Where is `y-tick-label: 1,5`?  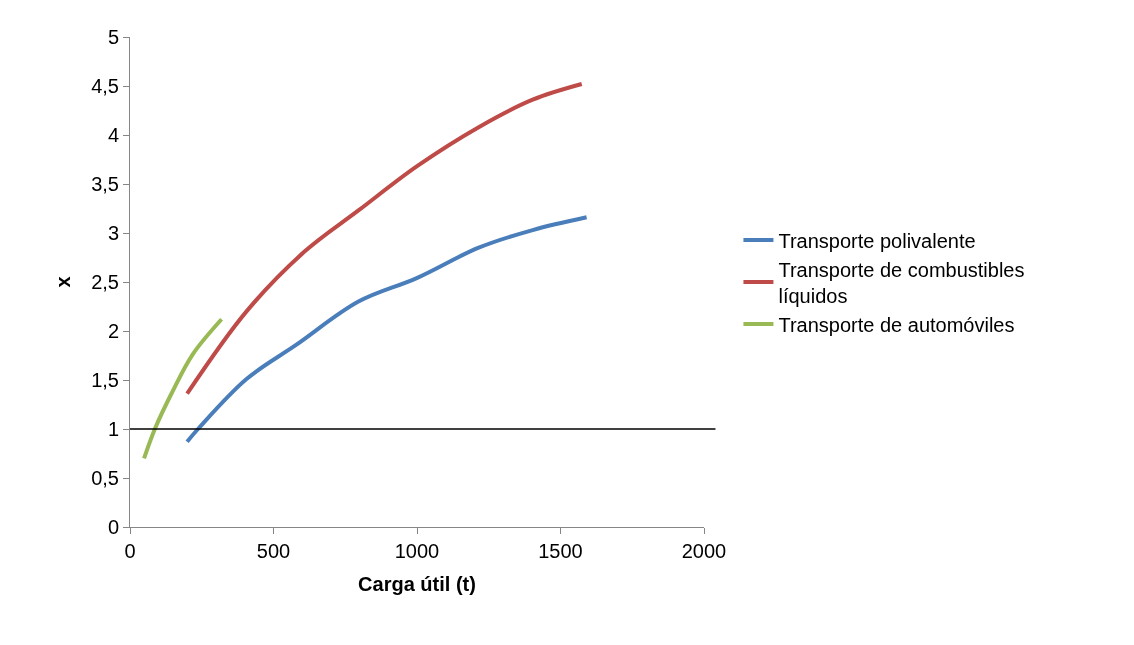 y-tick-label: 1,5 is located at coordinates (105, 380).